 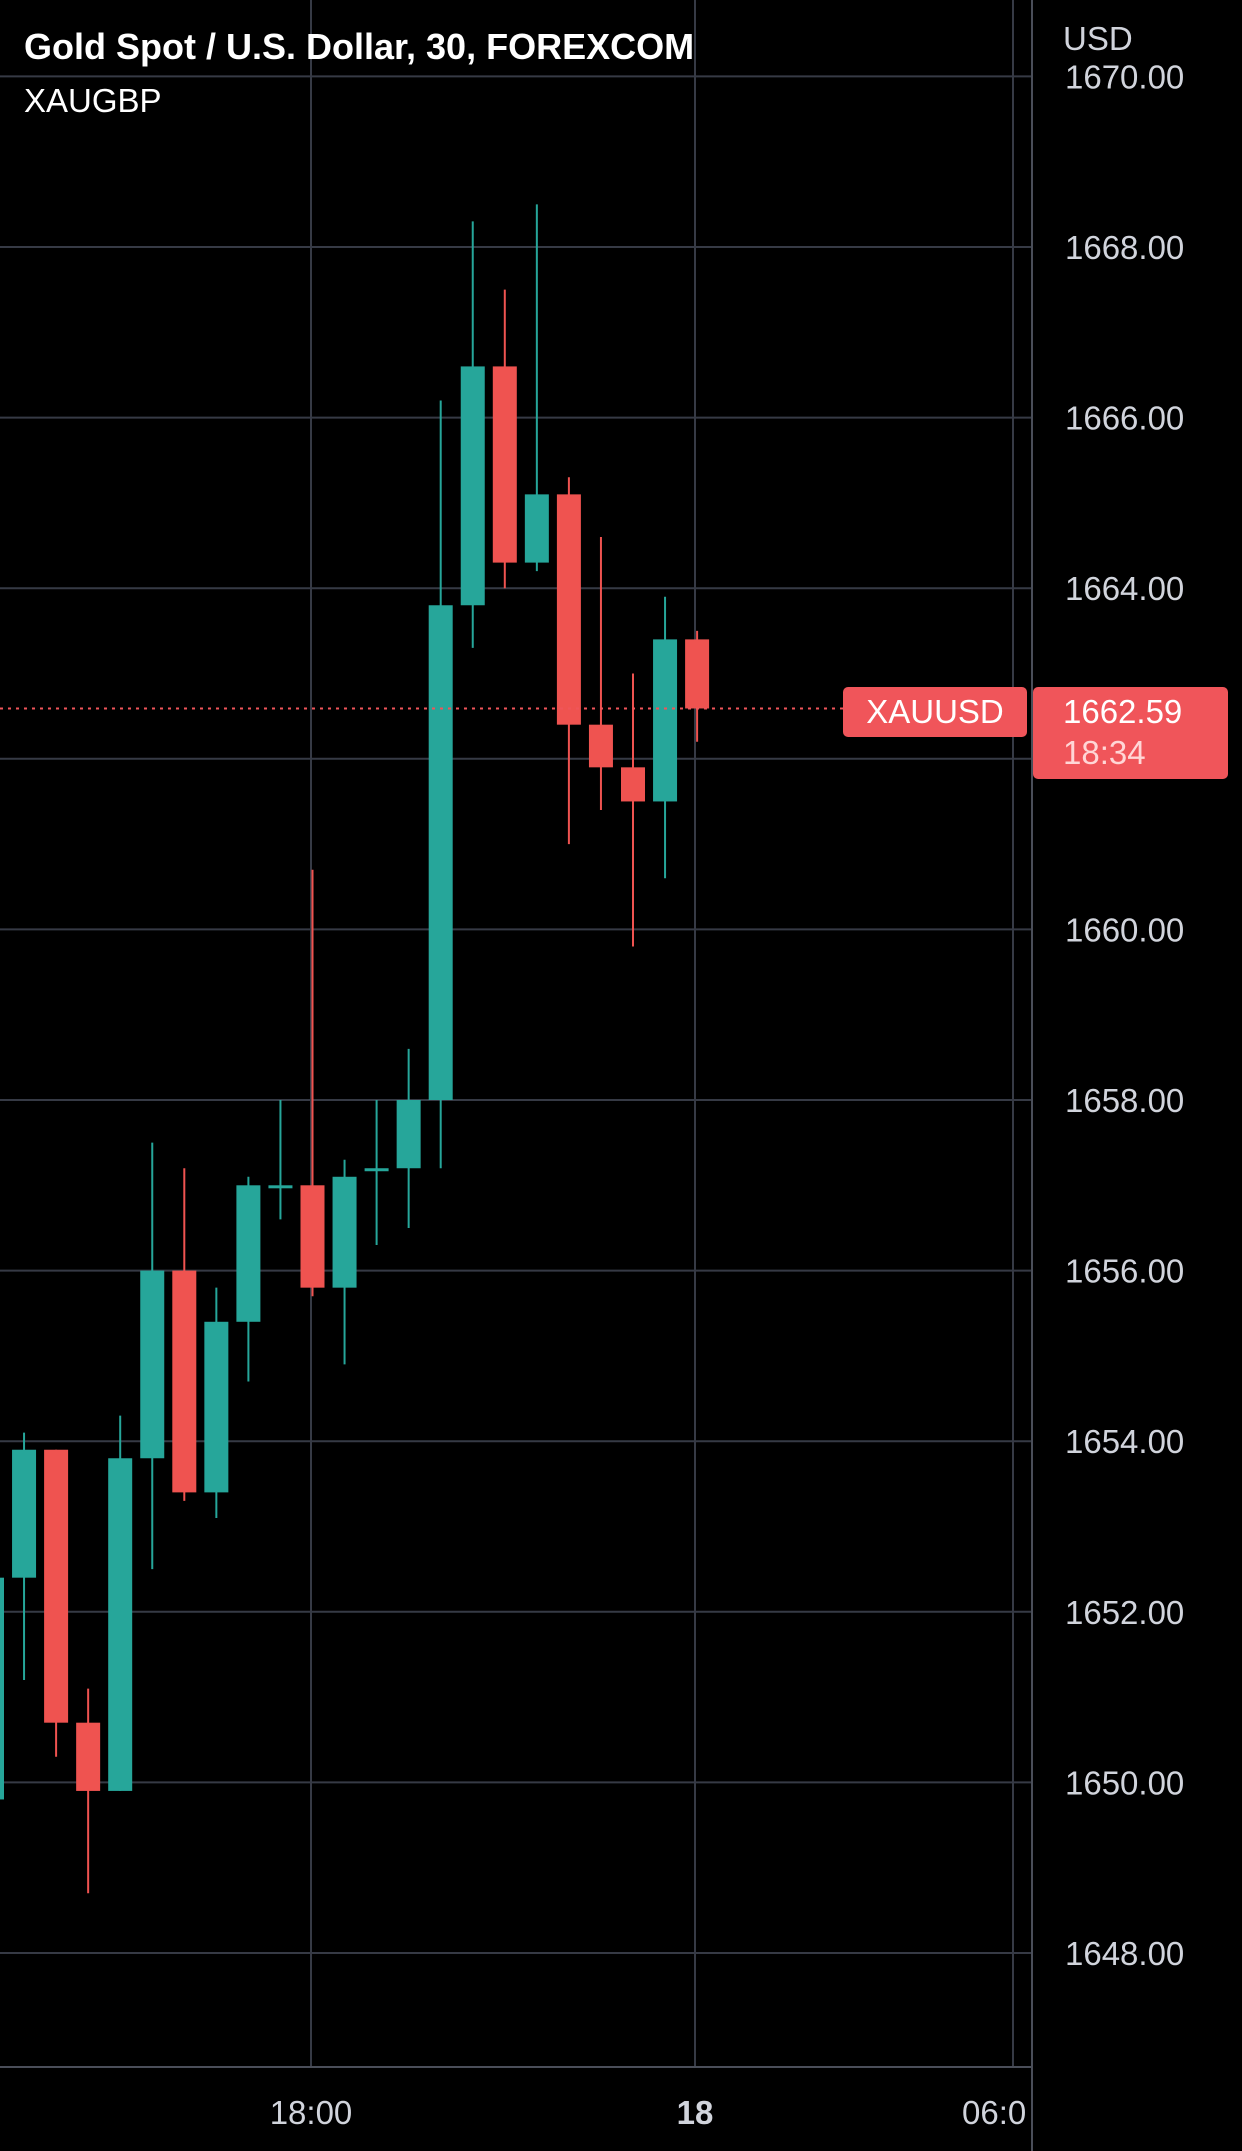 What do you see at coordinates (648, 2112) in the screenshot?
I see `time-axis: 18:00 18 06:0` at bounding box center [648, 2112].